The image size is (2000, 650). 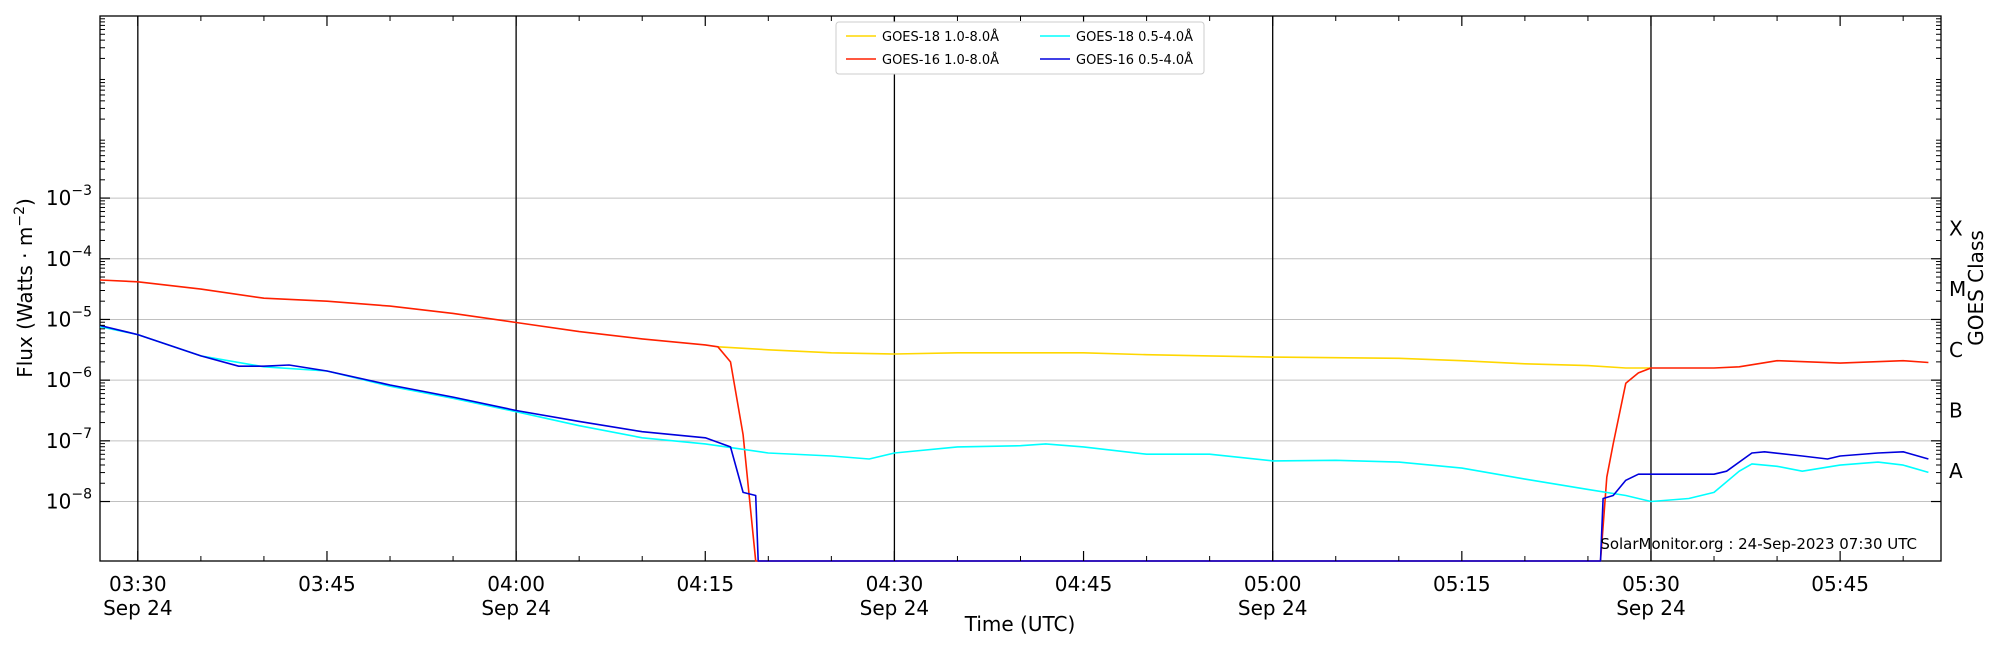 I want to click on x-tick-label: 04:15, so click(x=705, y=584).